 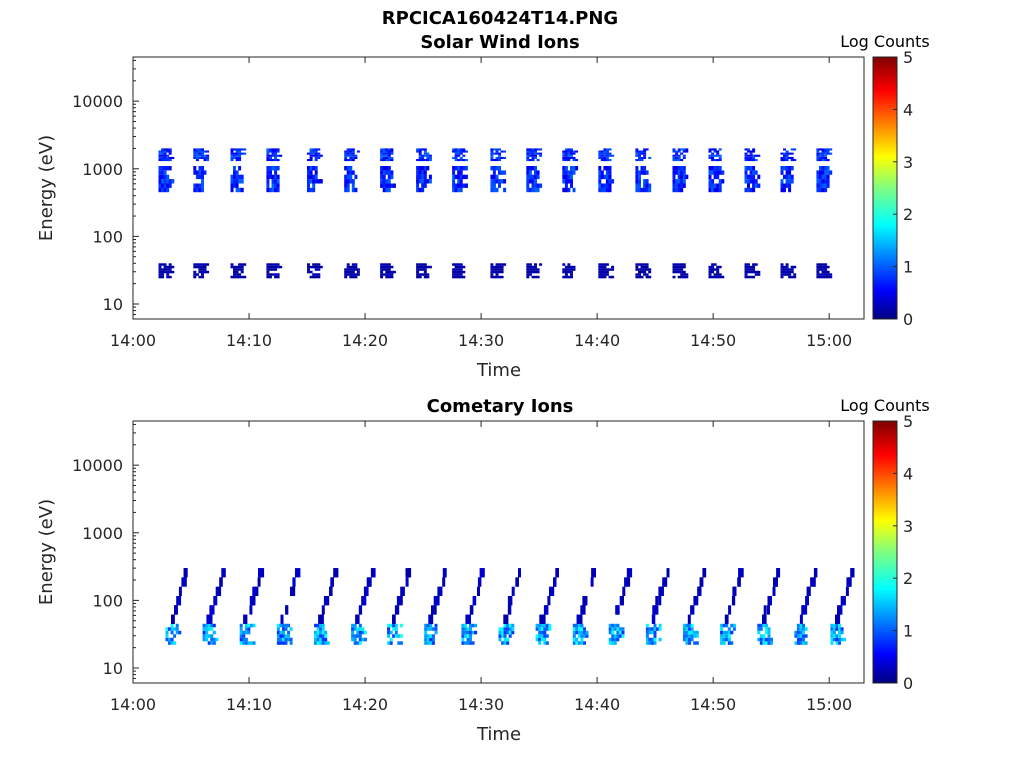 I want to click on colorbar-tick-label: 1, so click(x=908, y=267).